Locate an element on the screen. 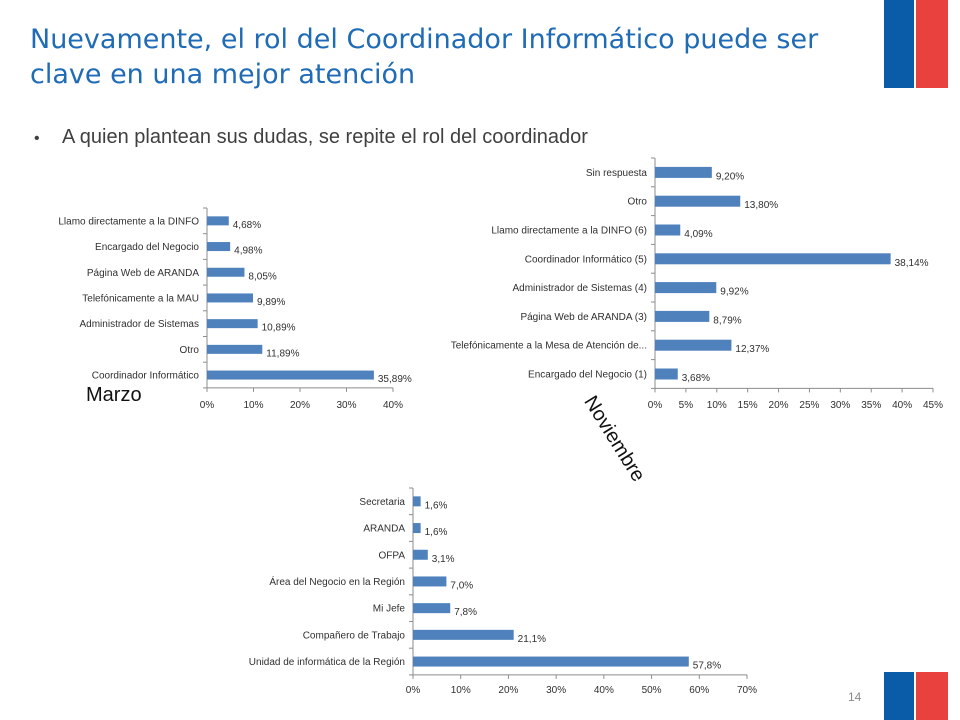 Image resolution: width=960 pixels, height=720 pixels. category-label: Sin respuesta is located at coordinates (617, 173).